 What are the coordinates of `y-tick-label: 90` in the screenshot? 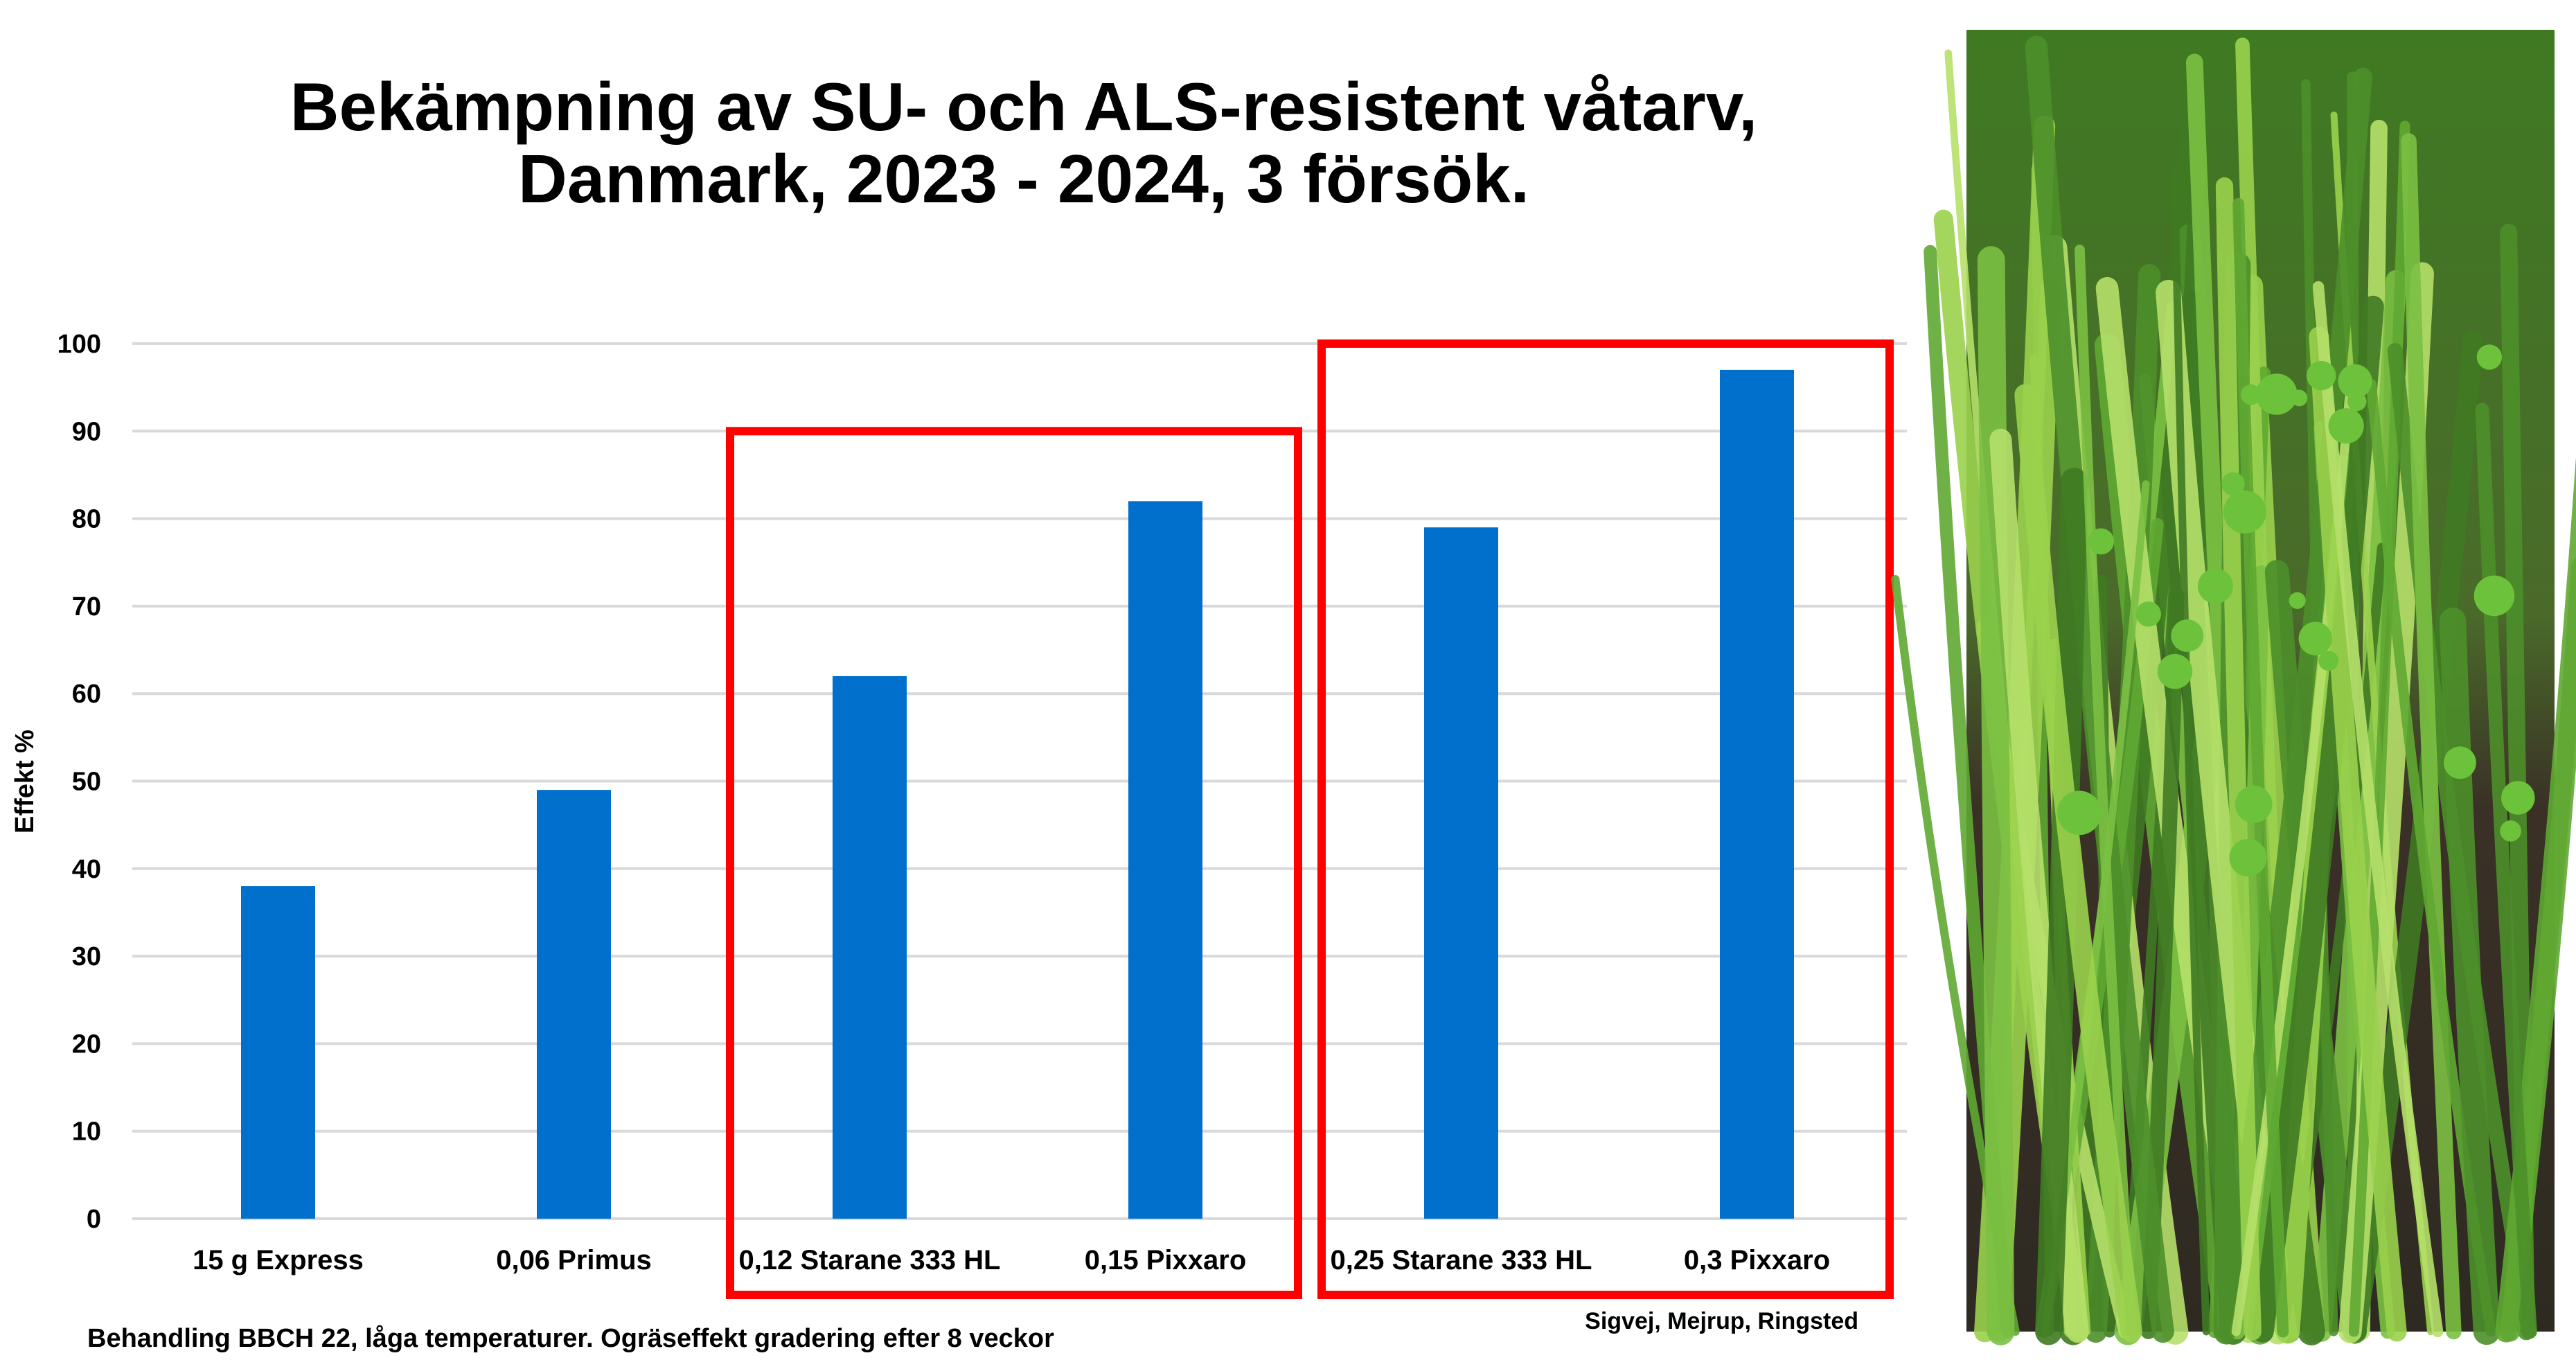 It's located at (86, 431).